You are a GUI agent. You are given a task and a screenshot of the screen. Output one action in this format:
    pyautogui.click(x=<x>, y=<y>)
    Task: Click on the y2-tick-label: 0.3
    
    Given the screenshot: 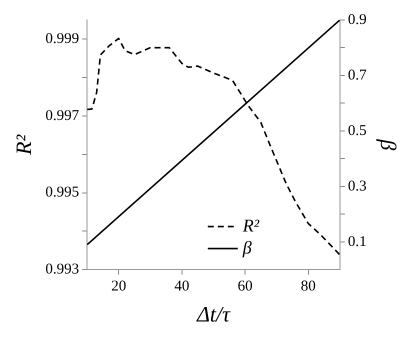 What is the action you would take?
    pyautogui.click(x=357, y=186)
    